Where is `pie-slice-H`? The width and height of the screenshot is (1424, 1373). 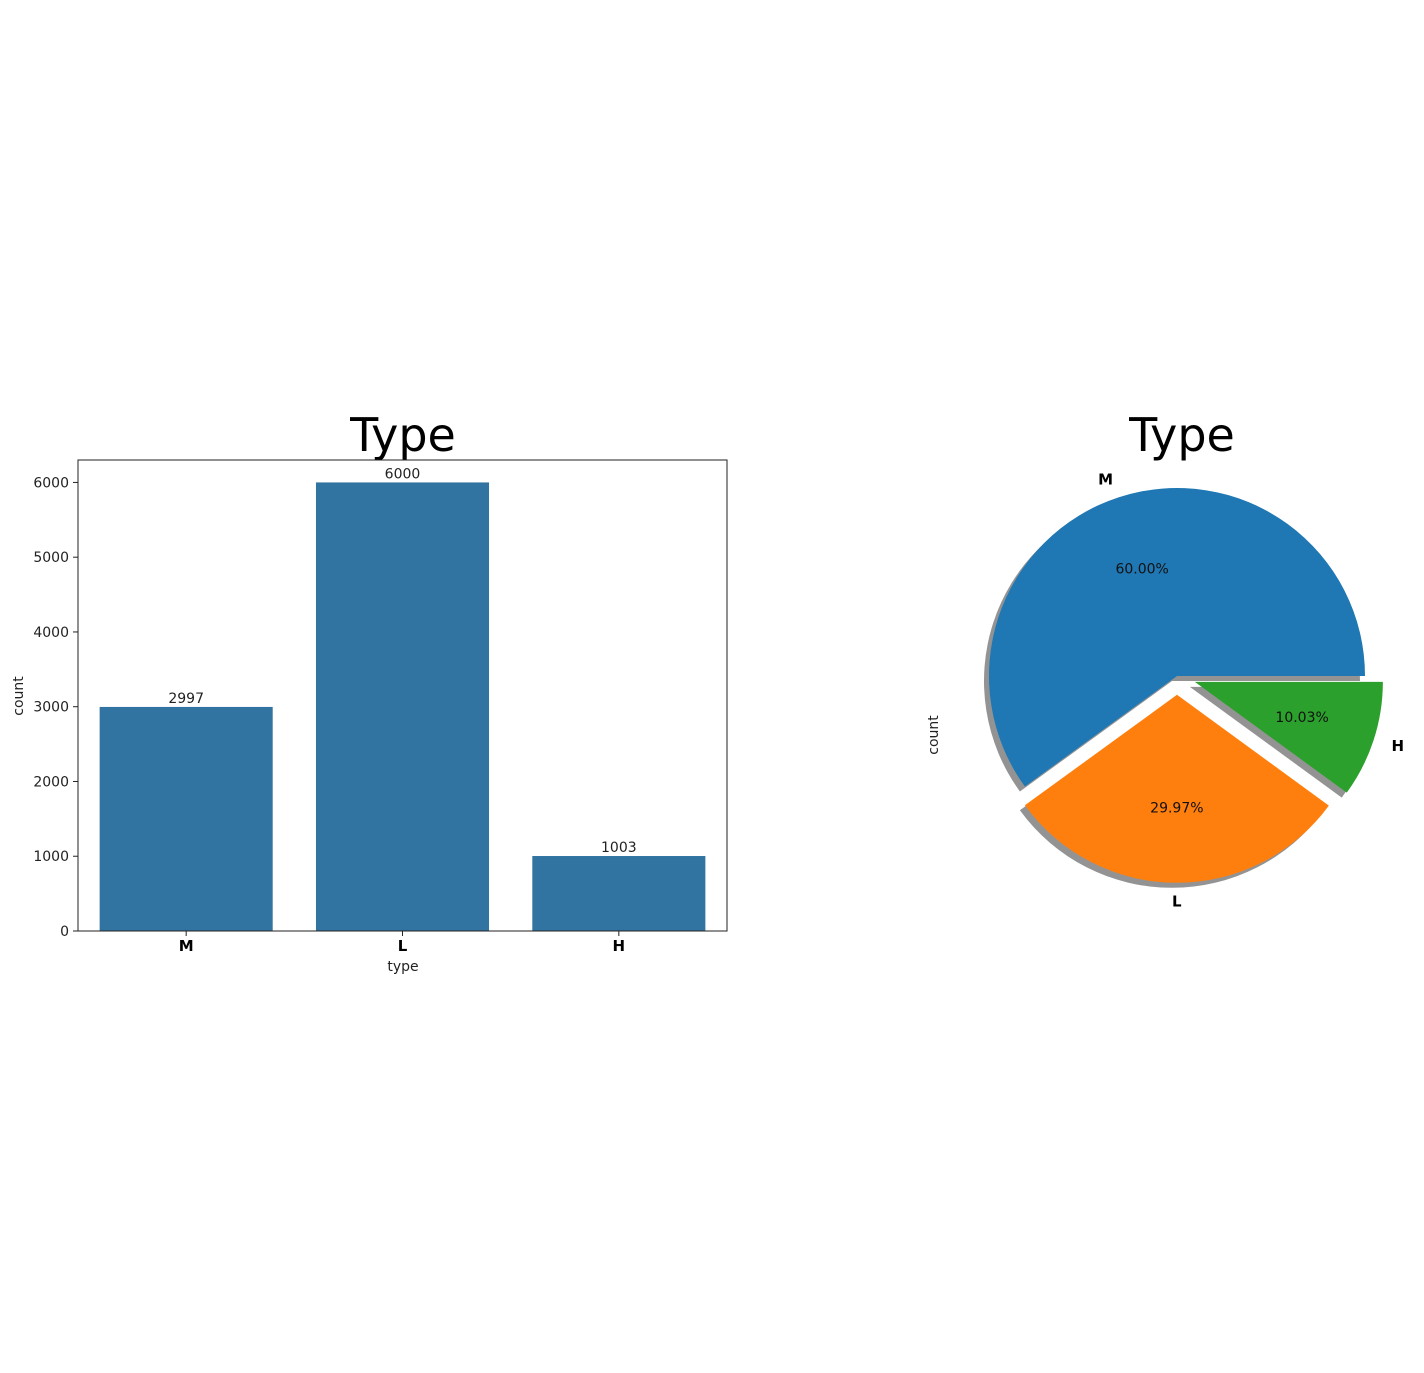
pie-slice-H is located at coordinates (1288, 737).